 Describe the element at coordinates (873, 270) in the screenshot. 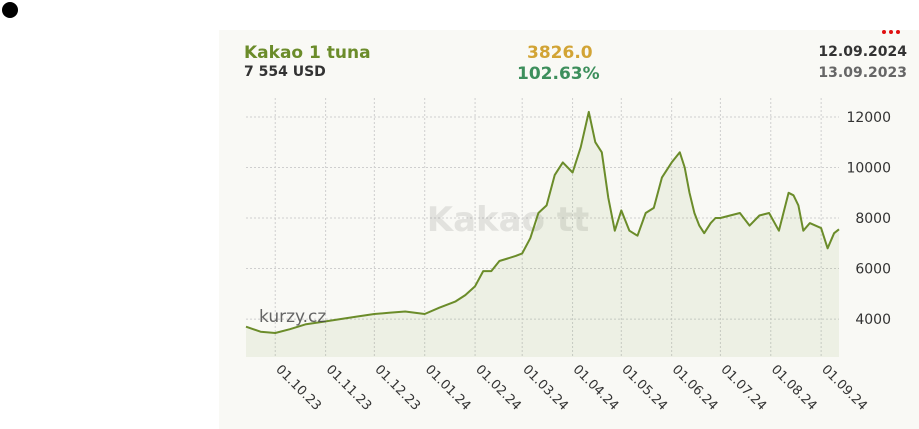

I see `y-tick-label: 6000` at that location.